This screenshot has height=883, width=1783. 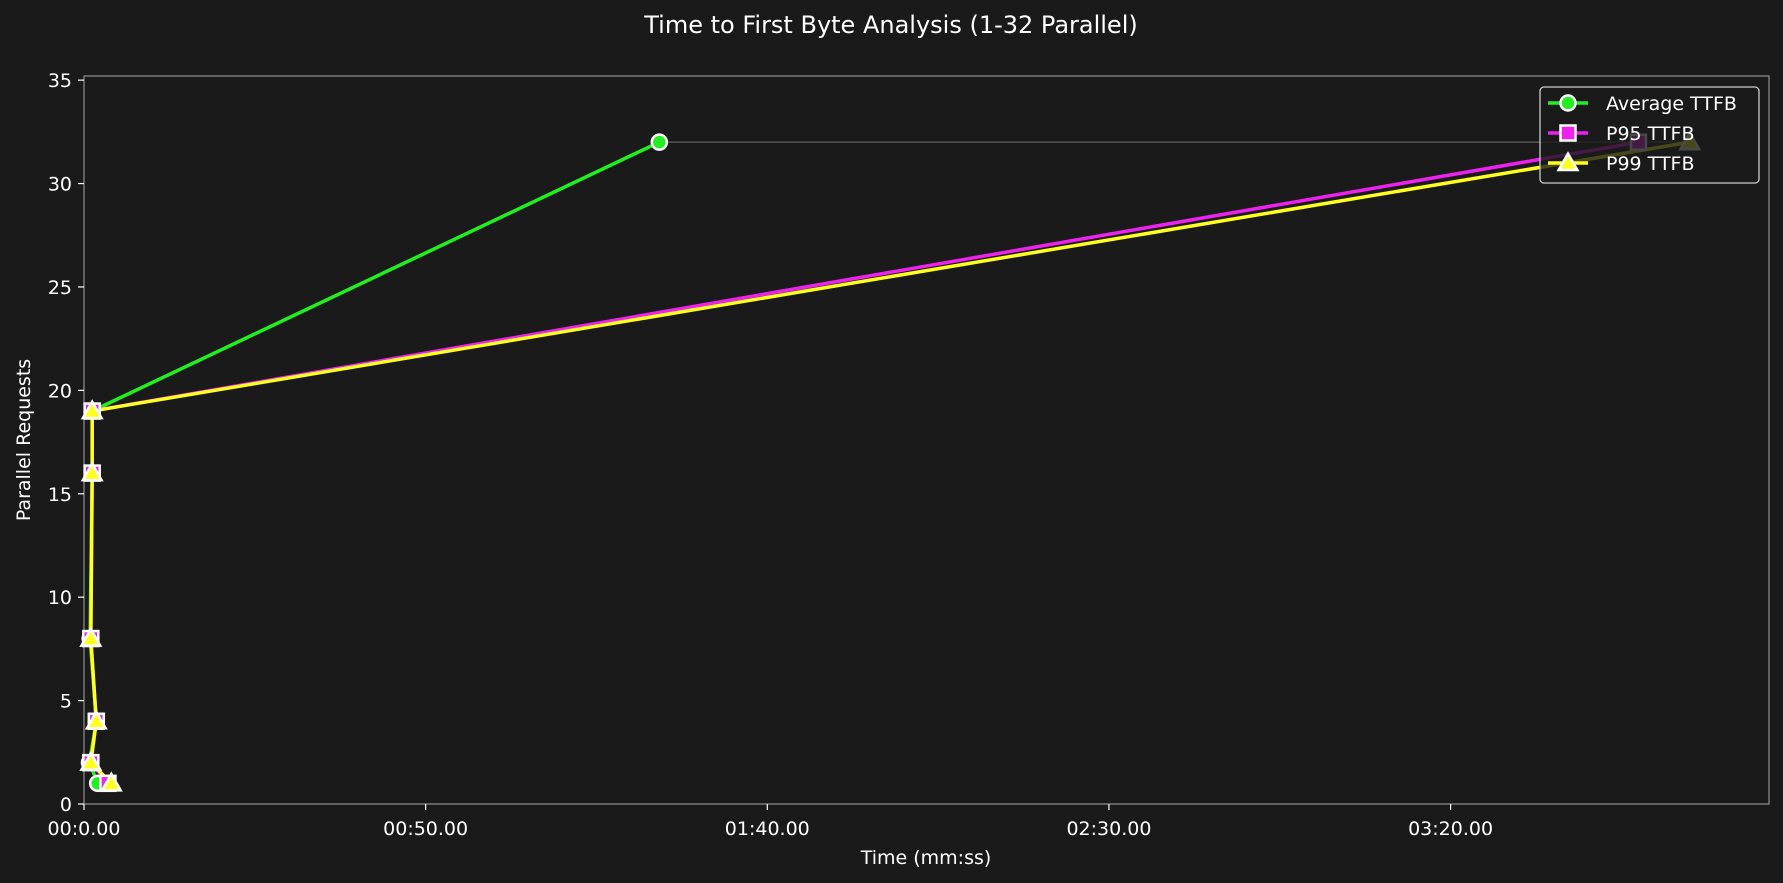 I want to click on y-tick-label: 0, so click(x=66, y=805).